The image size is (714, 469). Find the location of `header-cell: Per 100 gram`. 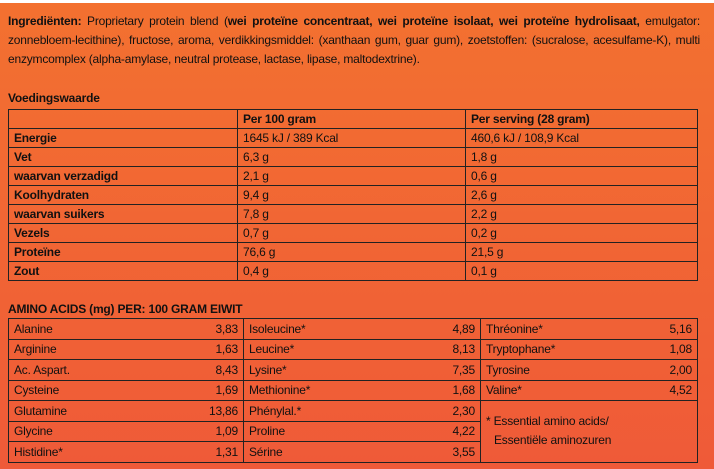

header-cell: Per 100 gram is located at coordinates (351, 119).